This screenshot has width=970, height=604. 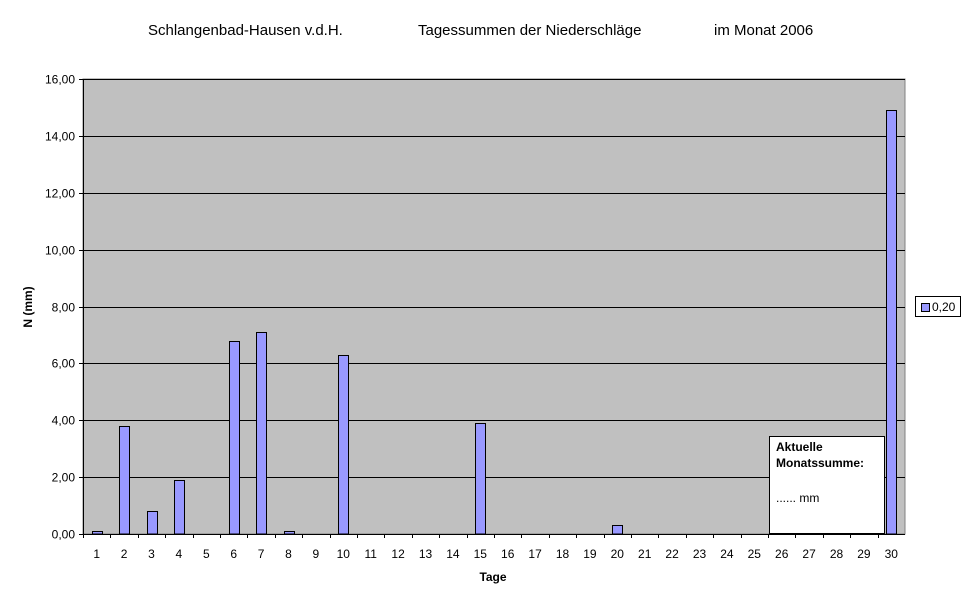 I want to click on x-tick-label: 10, so click(x=344, y=554).